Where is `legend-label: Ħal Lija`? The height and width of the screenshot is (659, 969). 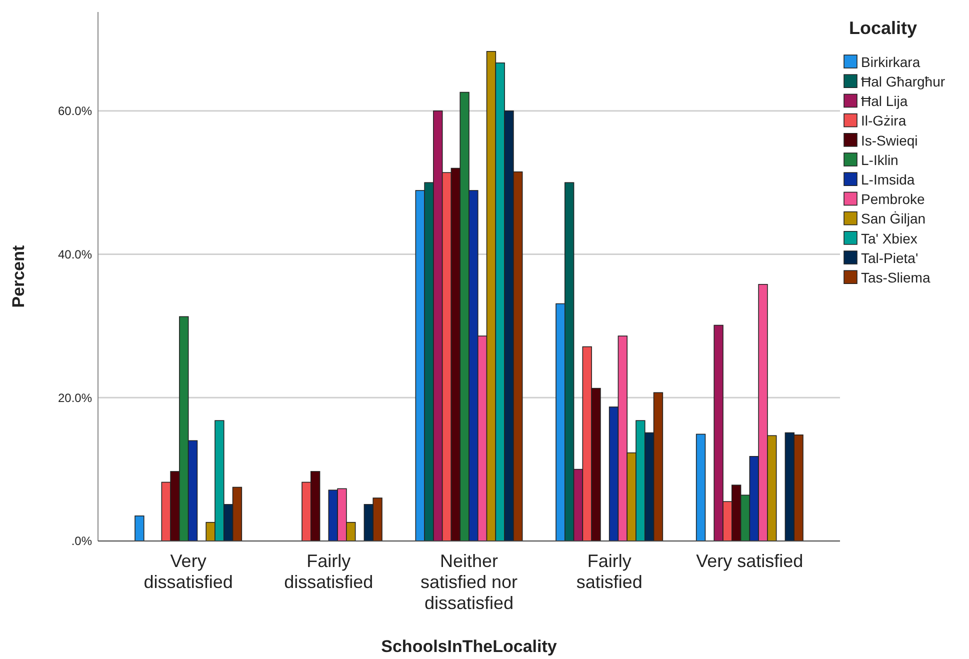
legend-label: Ħal Lija is located at coordinates (884, 101).